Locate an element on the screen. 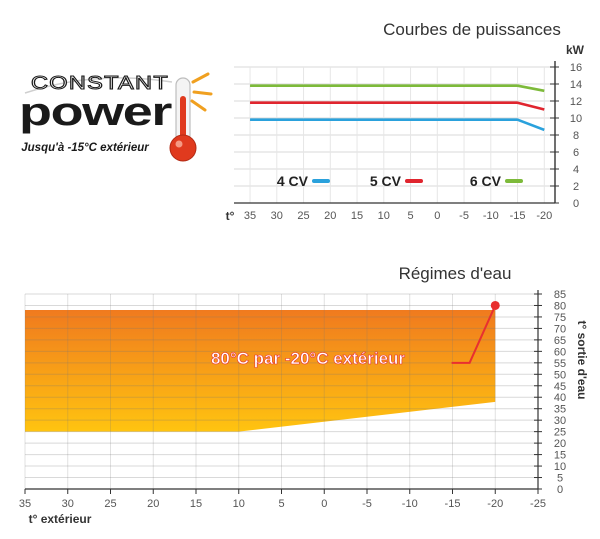 The width and height of the screenshot is (600, 539). power-chart-grid is located at coordinates (395, 132).